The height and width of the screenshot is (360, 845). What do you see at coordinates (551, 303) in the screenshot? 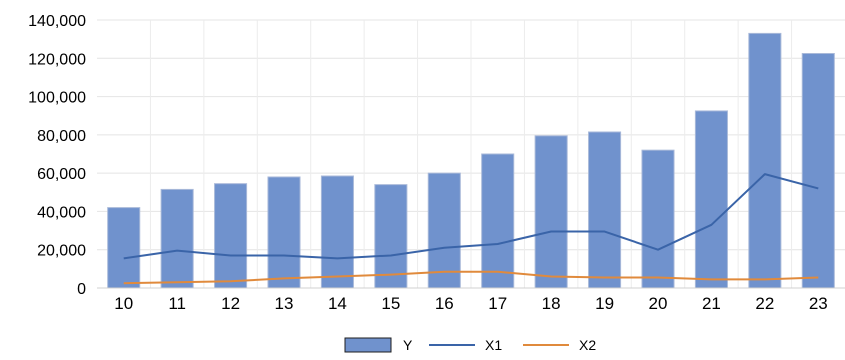
I see `x-tick-label: 18` at bounding box center [551, 303].